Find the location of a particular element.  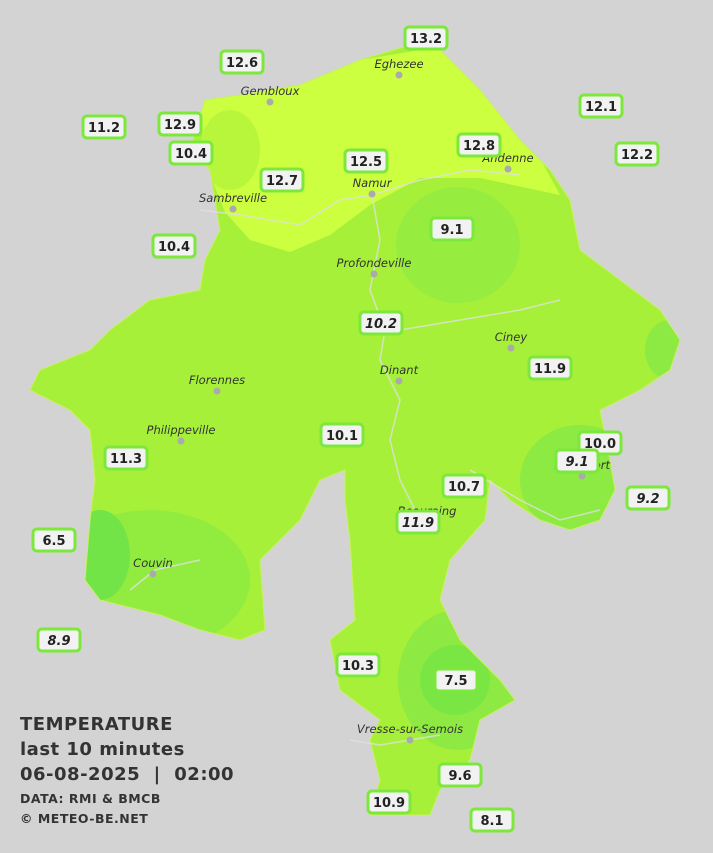

legend-source: DATA: RMI & BMCB is located at coordinates (90, 798).